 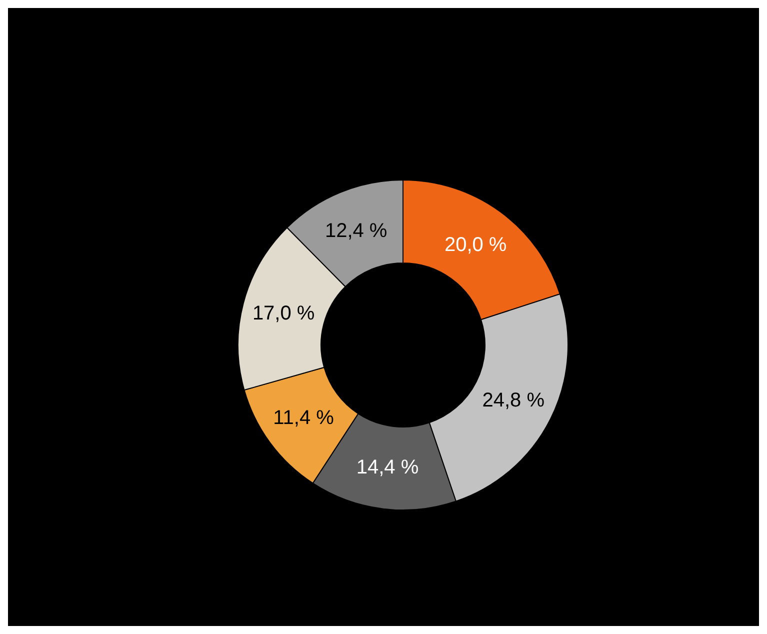 What do you see at coordinates (387, 467) in the screenshot?
I see `data-label: 14,4 %` at bounding box center [387, 467].